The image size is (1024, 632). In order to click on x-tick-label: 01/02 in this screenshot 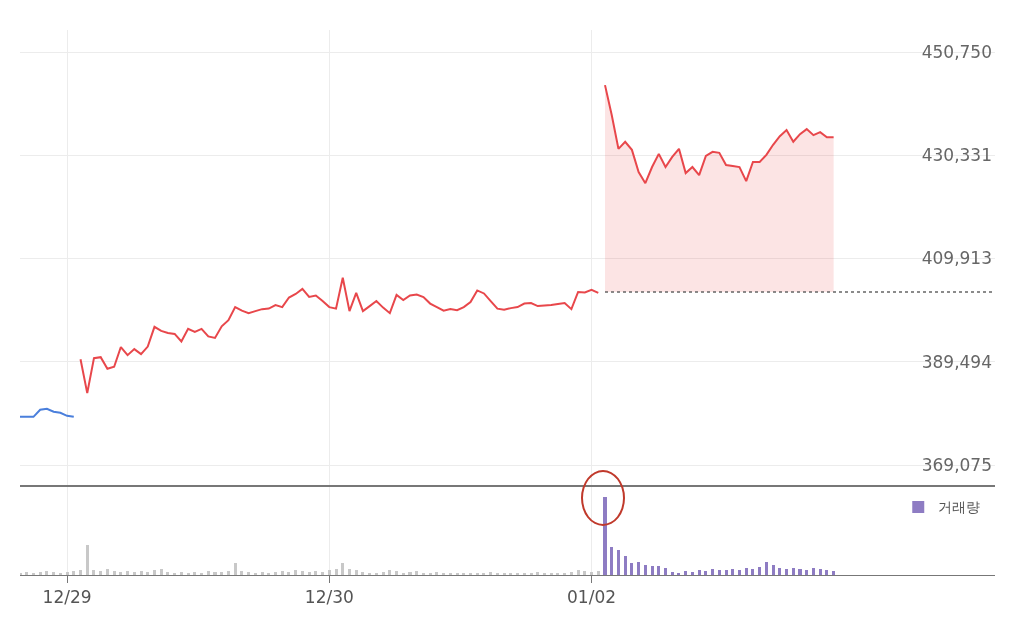, I will do `click(592, 597)`.